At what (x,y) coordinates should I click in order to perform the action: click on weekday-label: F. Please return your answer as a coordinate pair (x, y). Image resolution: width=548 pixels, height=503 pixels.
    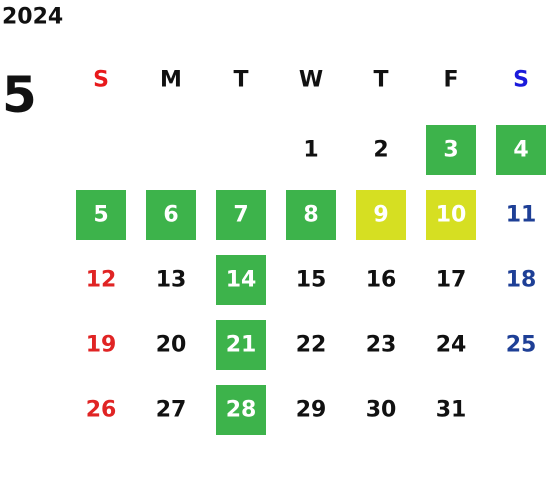
    Looking at the image, I should click on (450, 80).